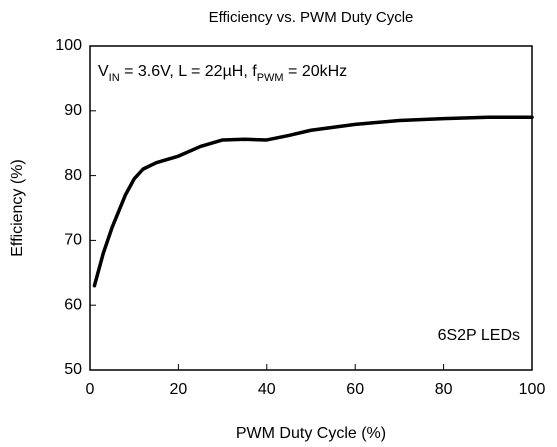  I want to click on annotation-subscript: IN, so click(114, 78).